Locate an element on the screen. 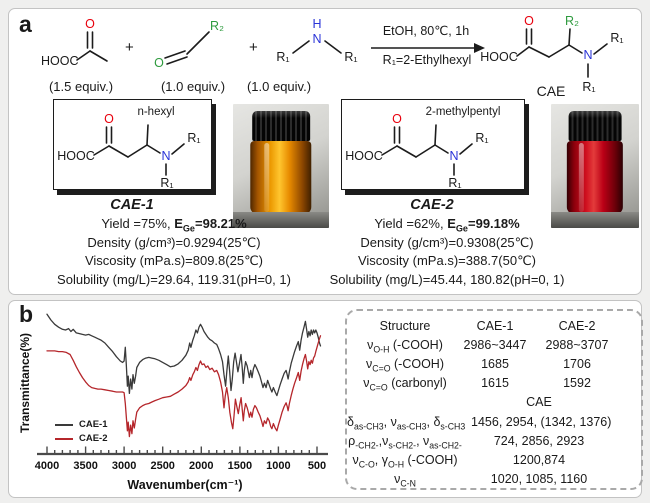 Image resolution: width=650 pixels, height=503 pixels. y-axis-label: Transmittance(%) is located at coordinates (25, 383).